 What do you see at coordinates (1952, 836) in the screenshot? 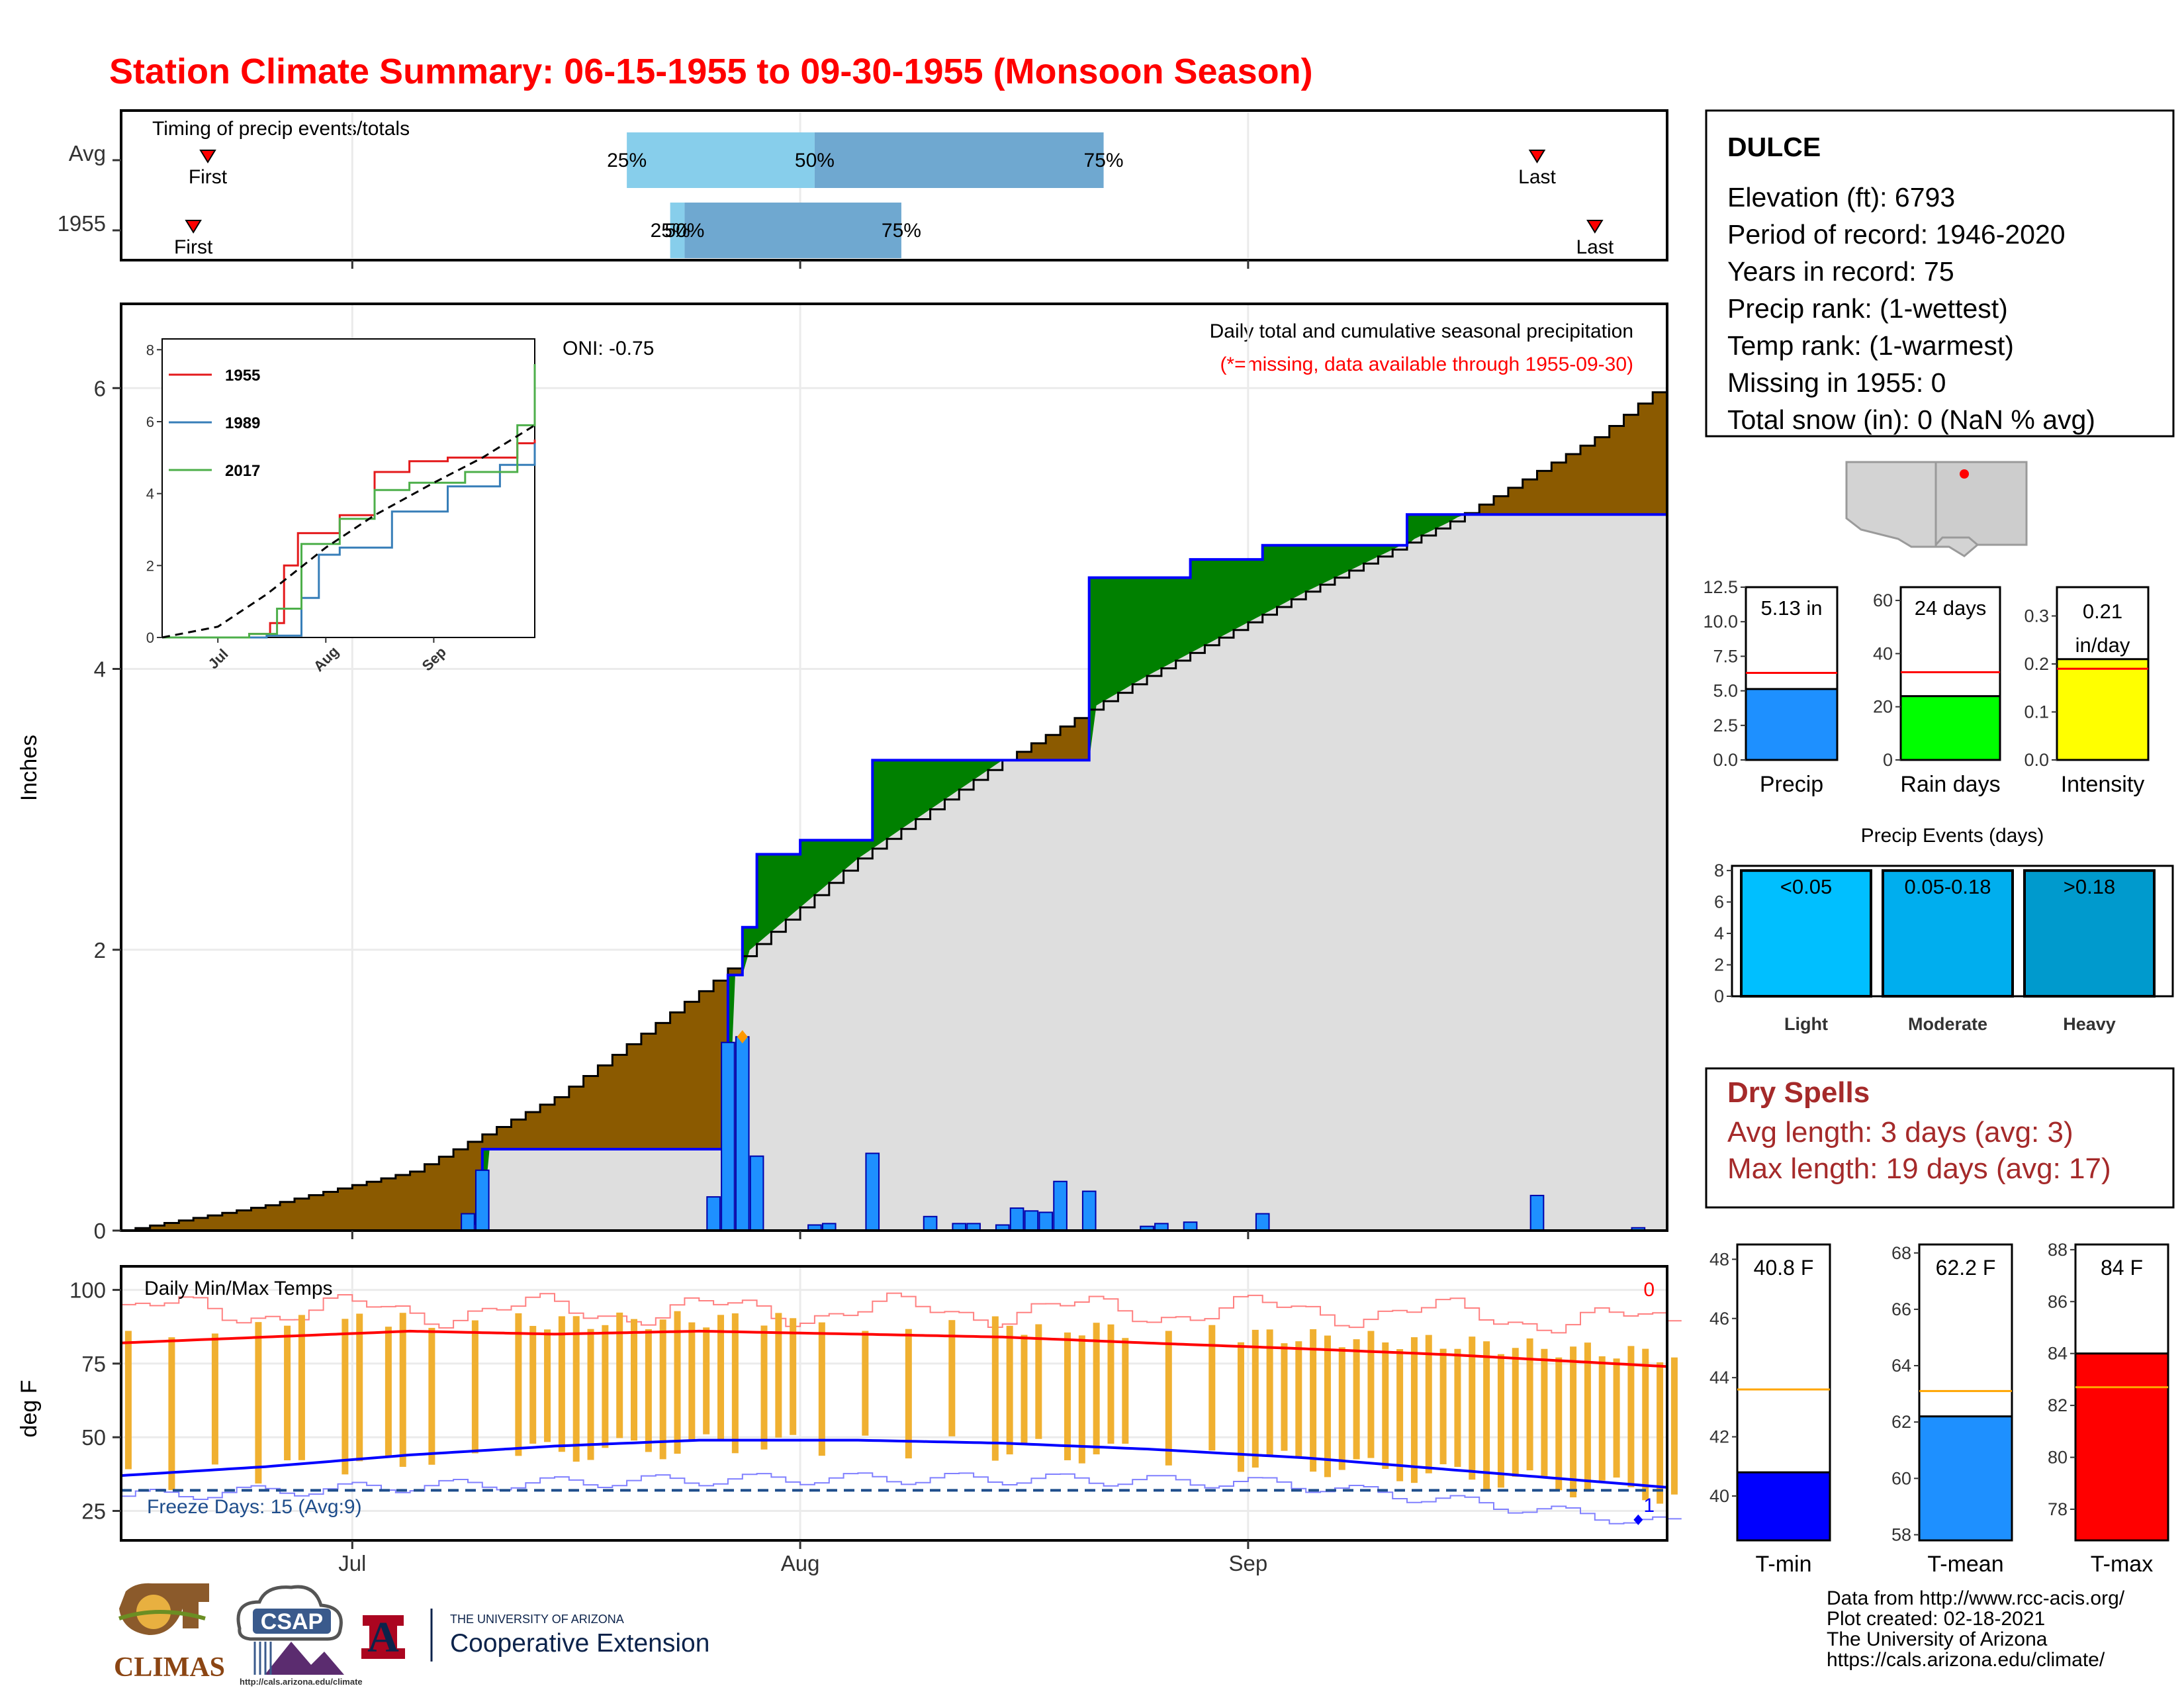
I see `events-title: Precip Events (days)` at bounding box center [1952, 836].